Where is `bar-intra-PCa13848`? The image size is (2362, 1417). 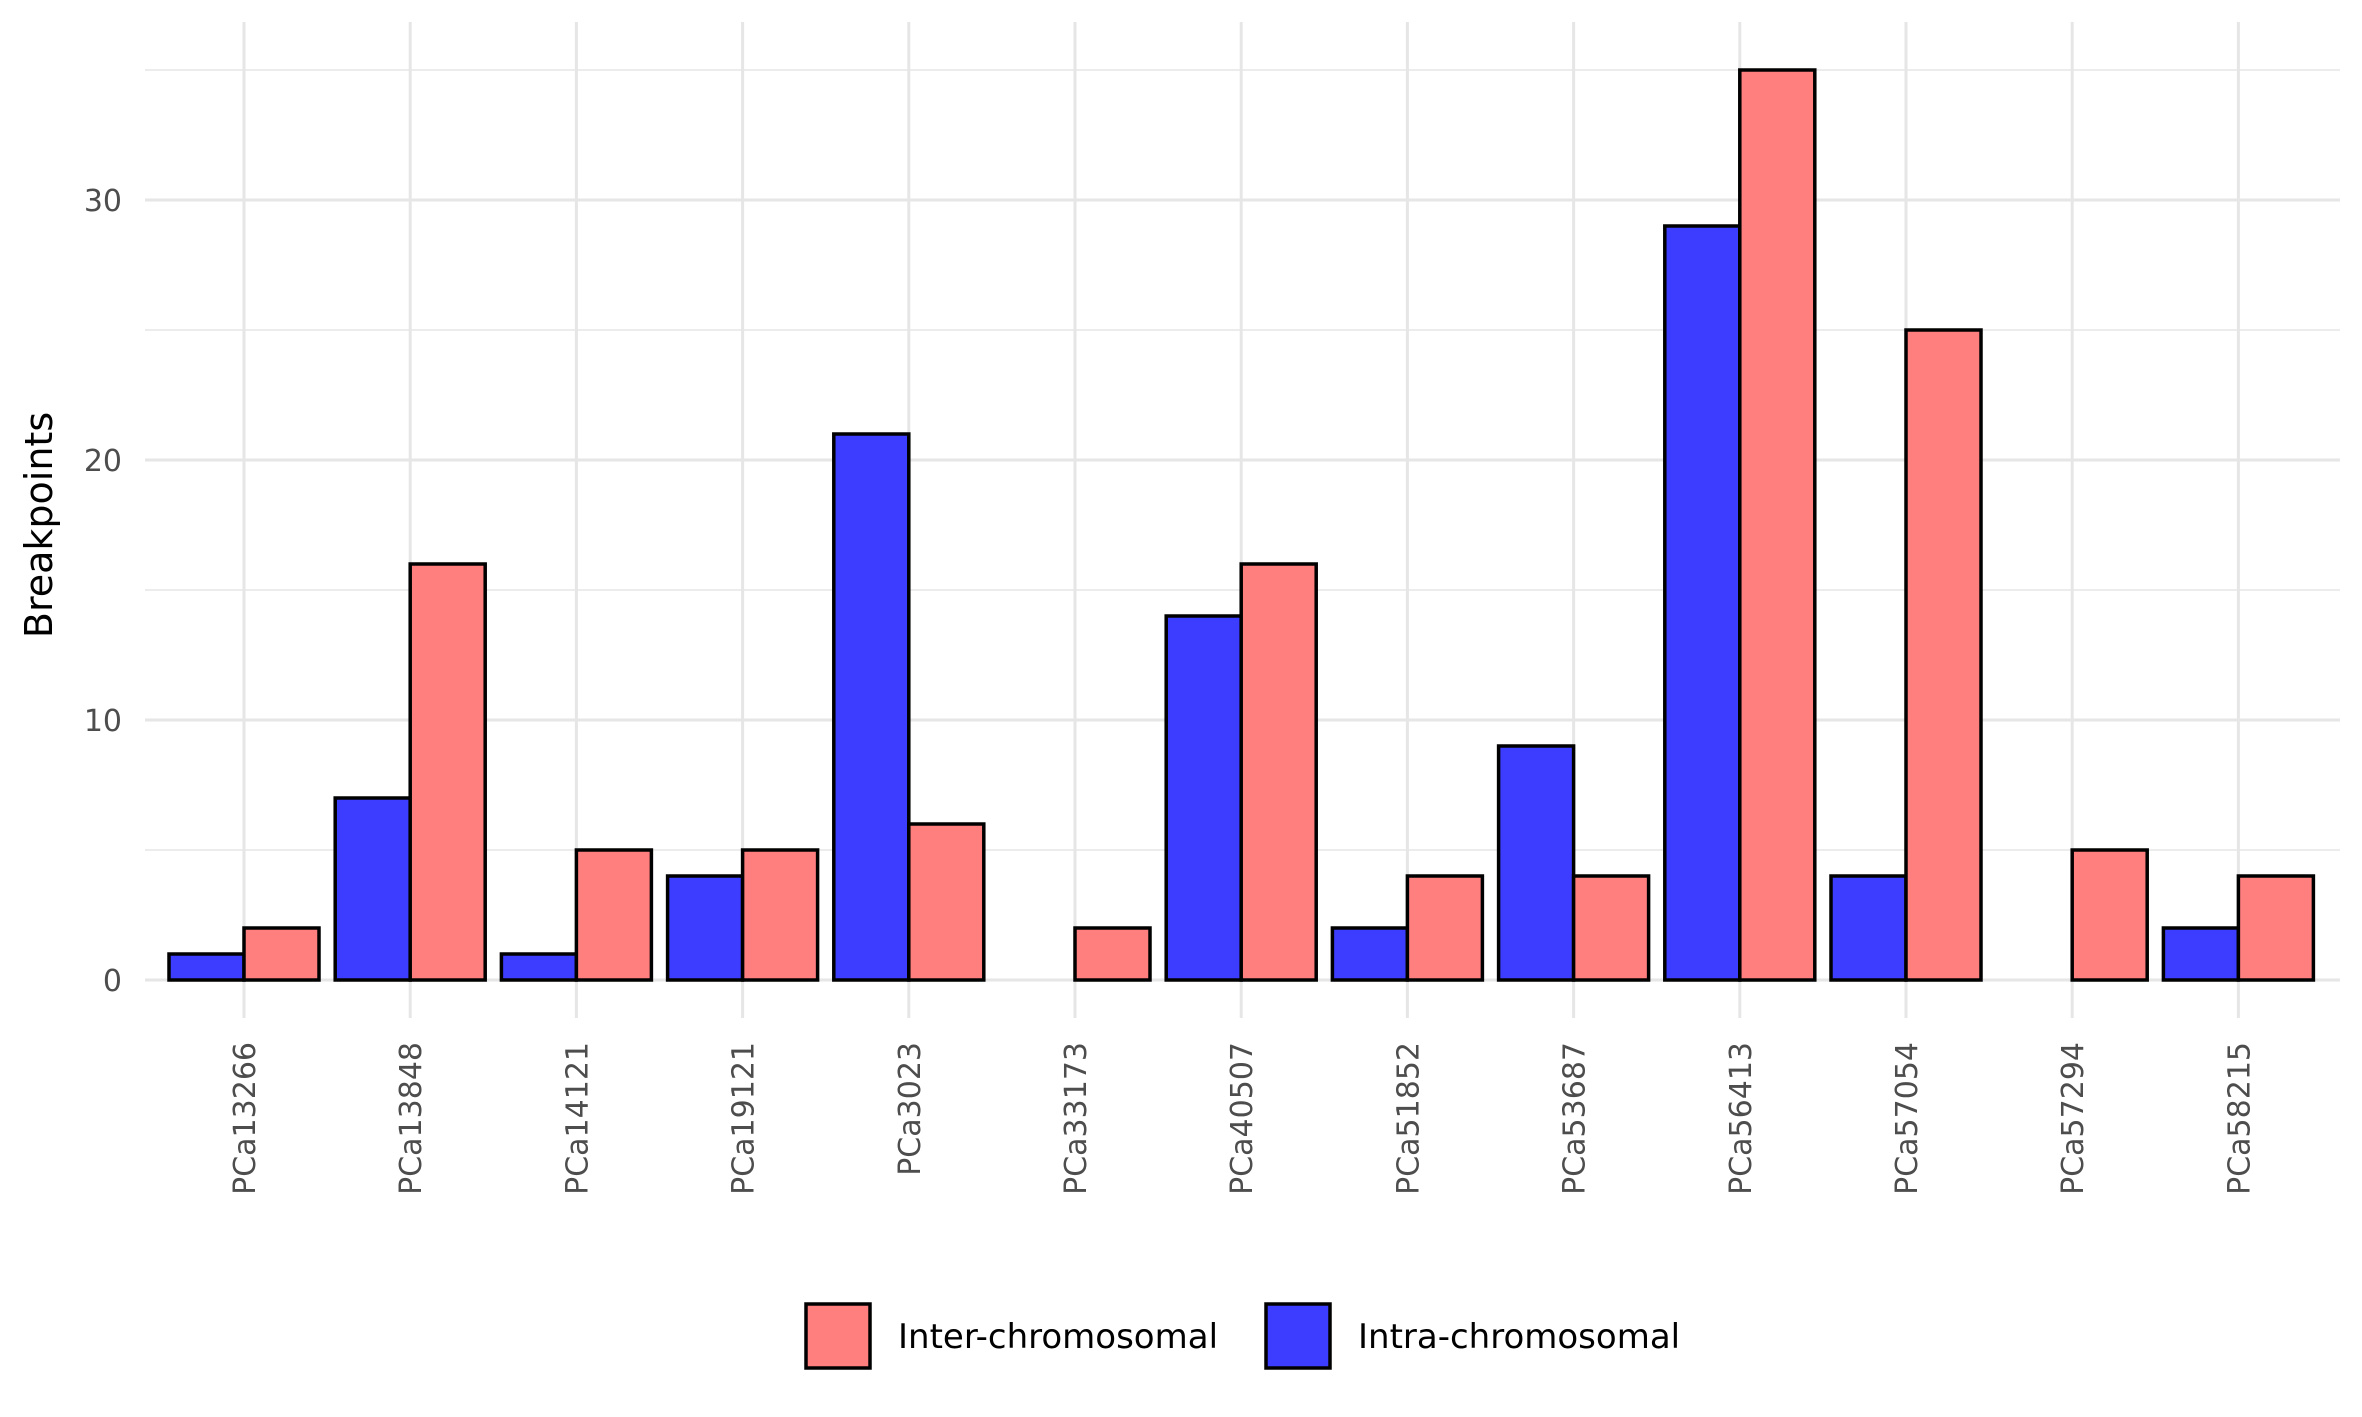 bar-intra-PCa13848 is located at coordinates (372, 889).